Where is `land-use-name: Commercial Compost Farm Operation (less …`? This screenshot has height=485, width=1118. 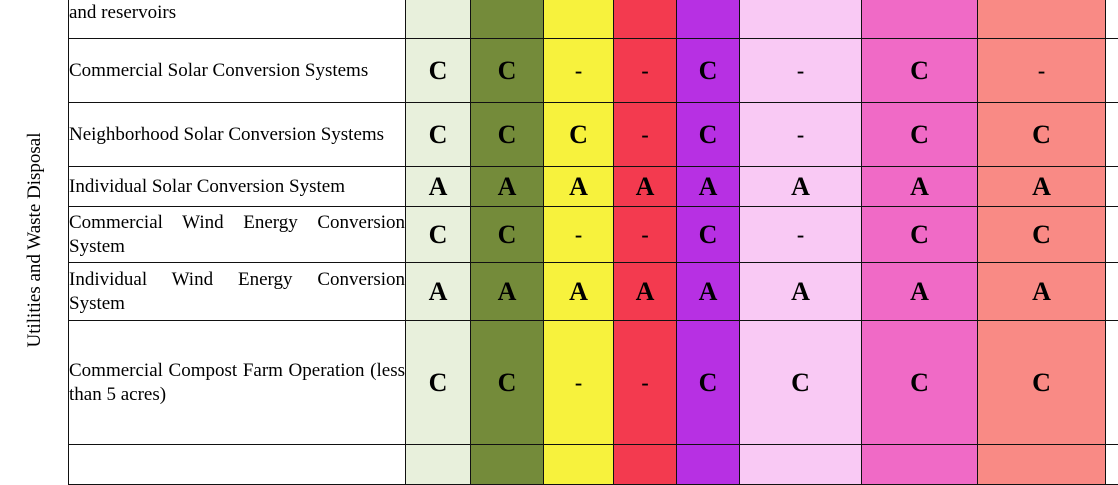
land-use-name: Commercial Compost Farm Operation (less … is located at coordinates (237, 383).